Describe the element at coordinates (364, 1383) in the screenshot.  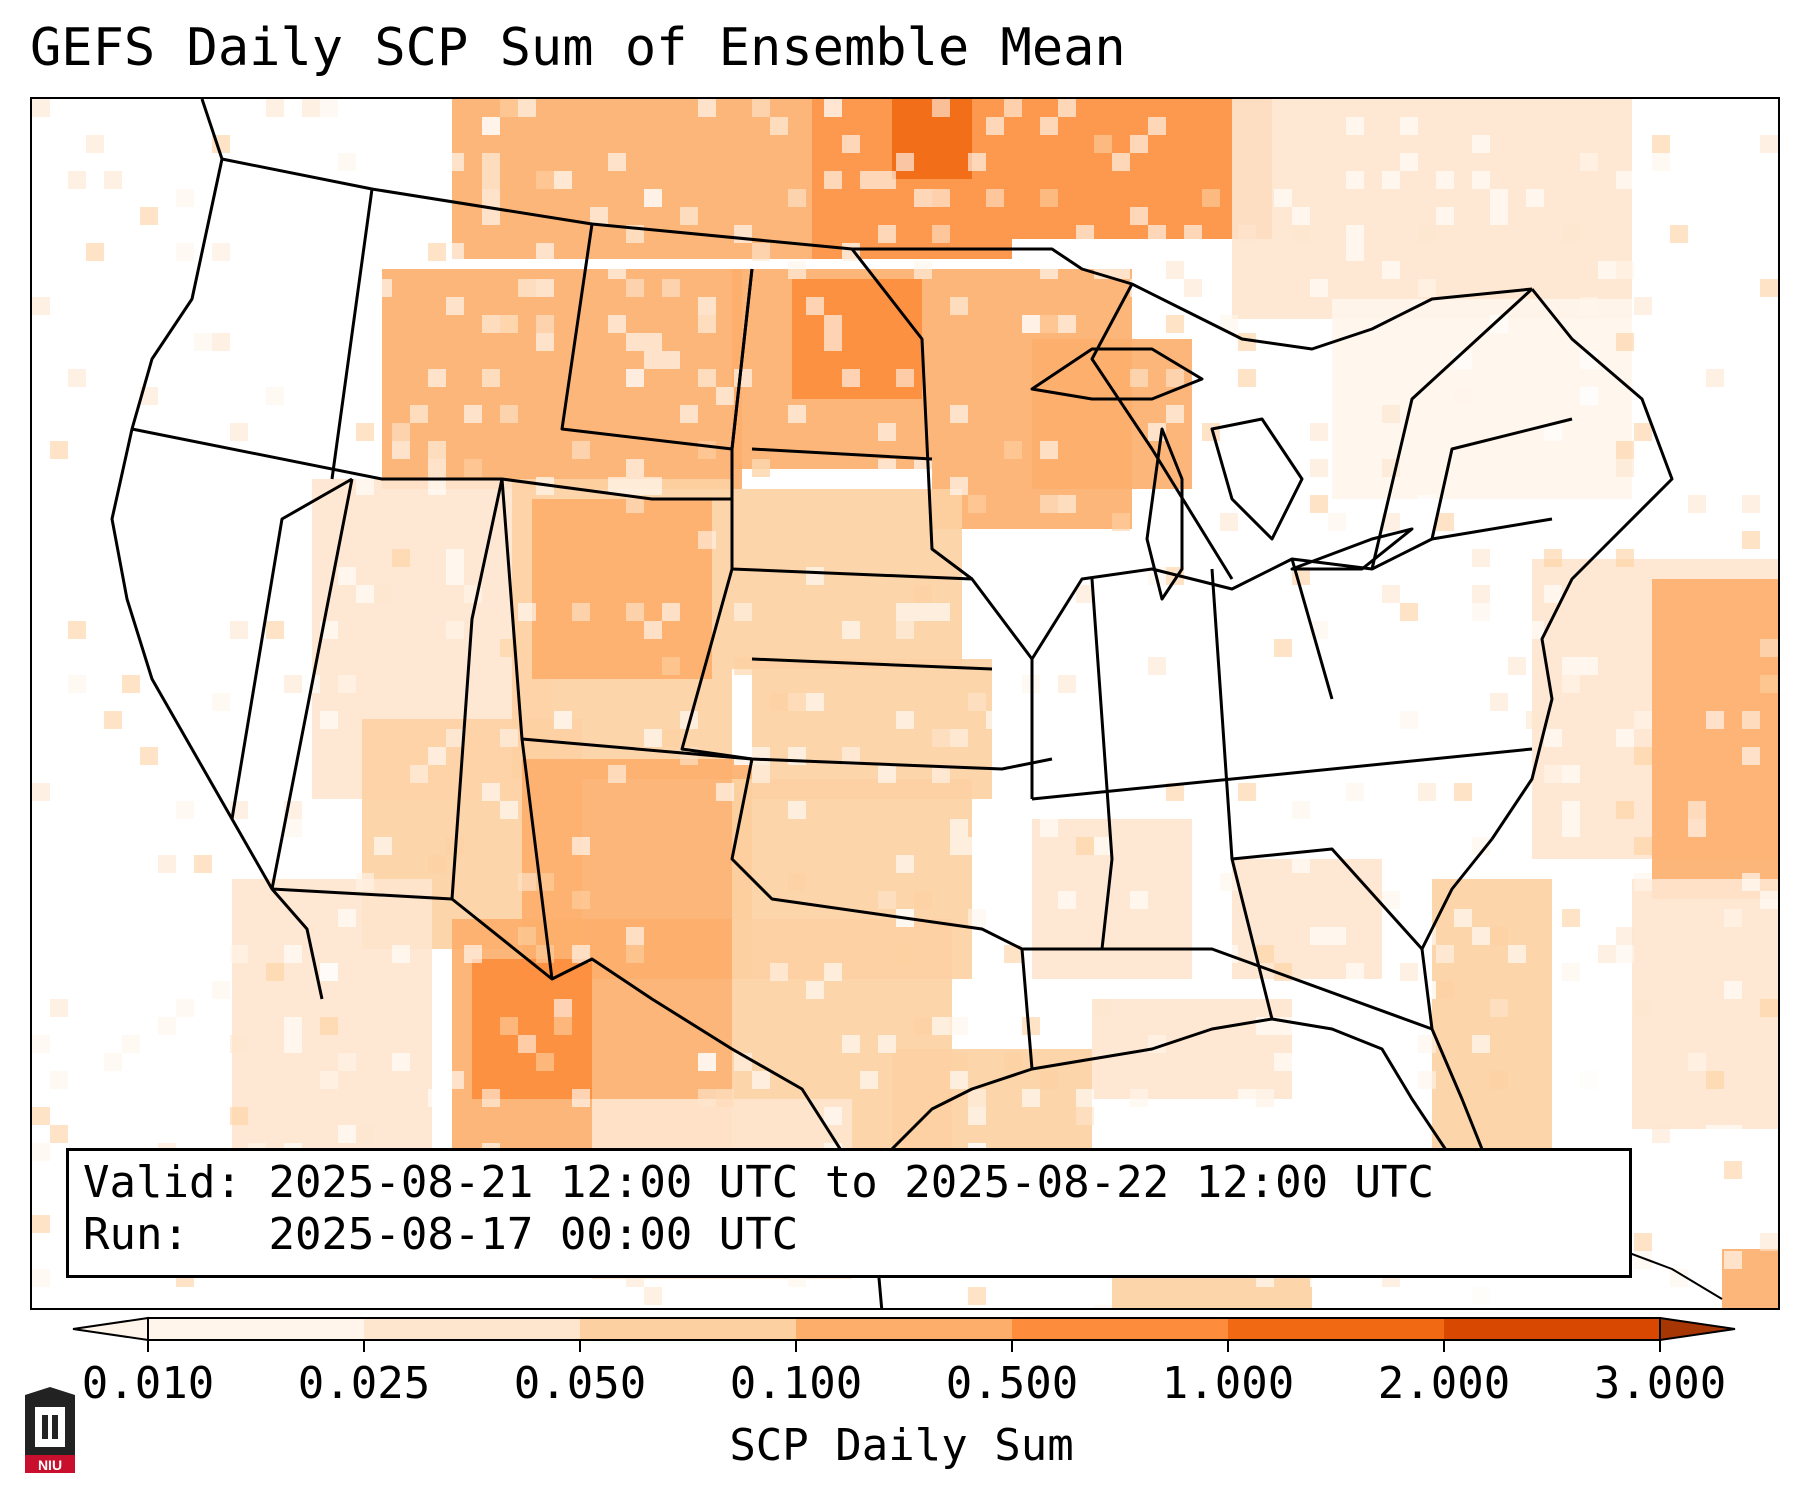
I see `colorbar-tick-label: 0.025` at that location.